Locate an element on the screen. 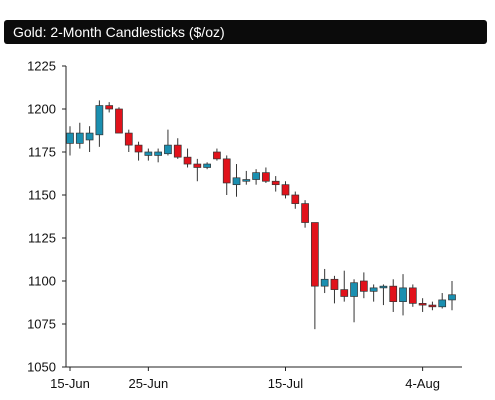 The image size is (495, 400). y-tick-label: 1225 is located at coordinates (41, 66).